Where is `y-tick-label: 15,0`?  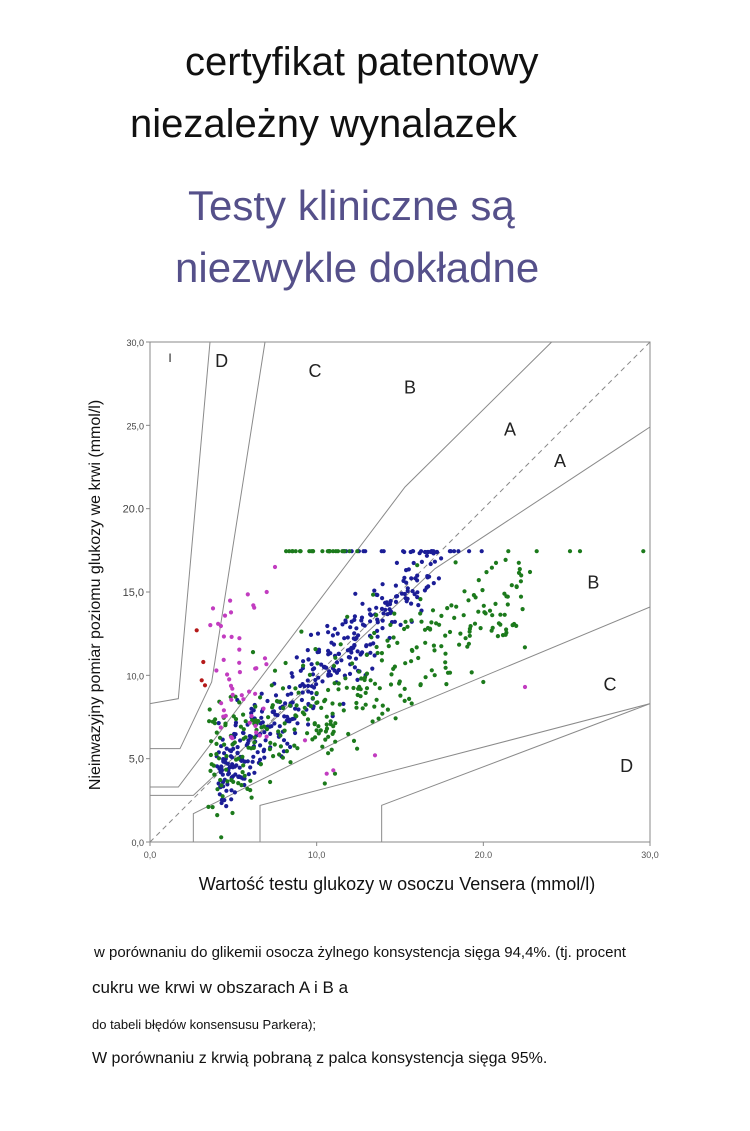 y-tick-label: 15,0 is located at coordinates (133, 593).